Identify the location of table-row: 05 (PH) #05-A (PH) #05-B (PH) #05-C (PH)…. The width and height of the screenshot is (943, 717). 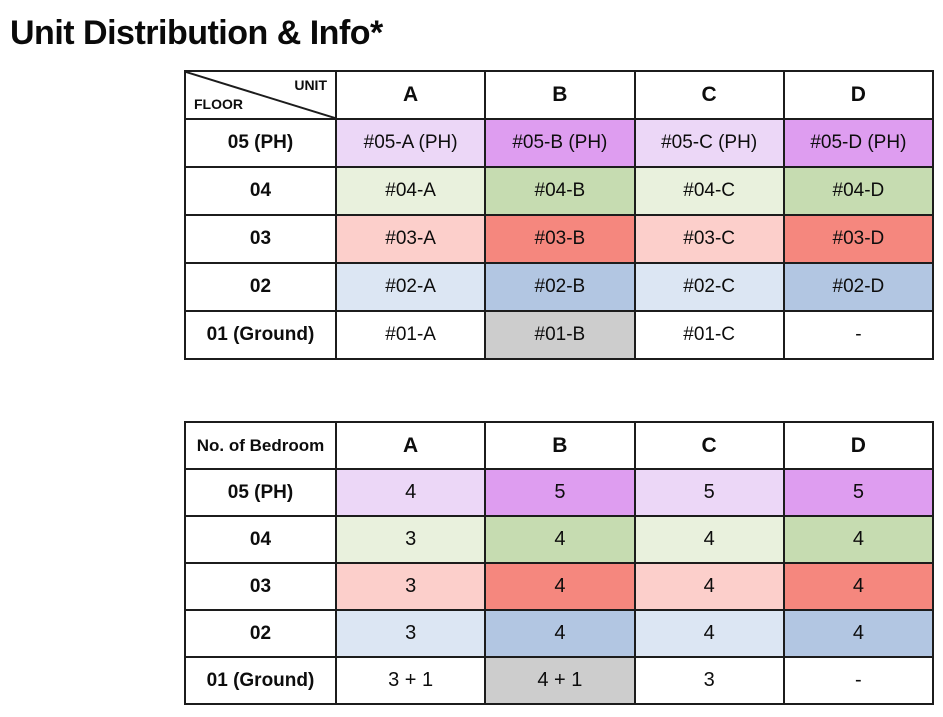
(559, 143).